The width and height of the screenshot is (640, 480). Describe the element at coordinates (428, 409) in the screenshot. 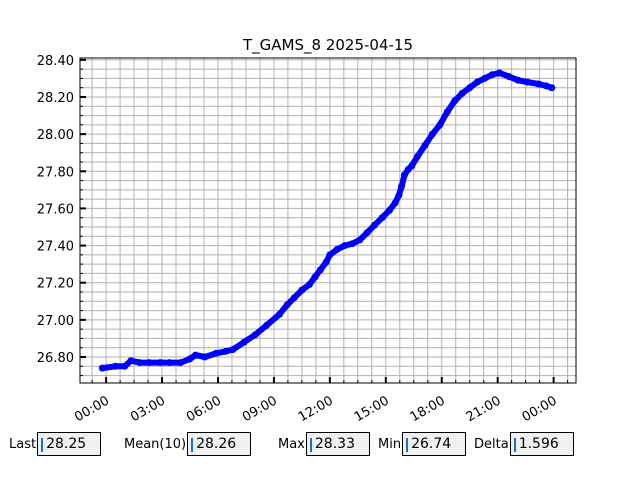

I see `x-tick-label: 18:00` at that location.